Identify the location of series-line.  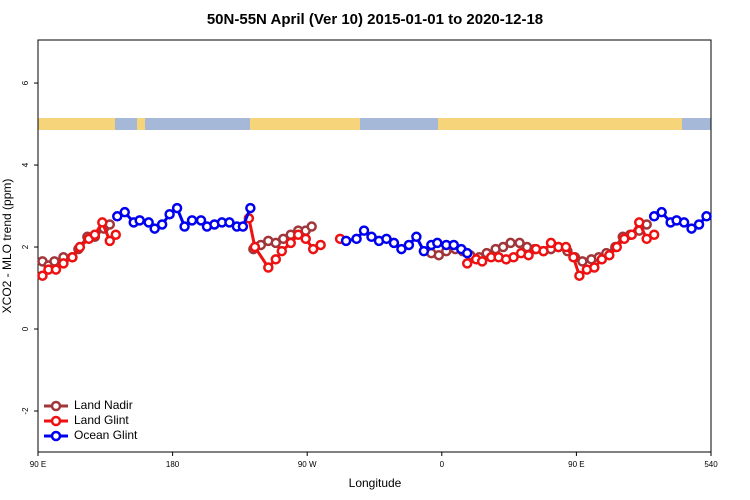
(284, 244).